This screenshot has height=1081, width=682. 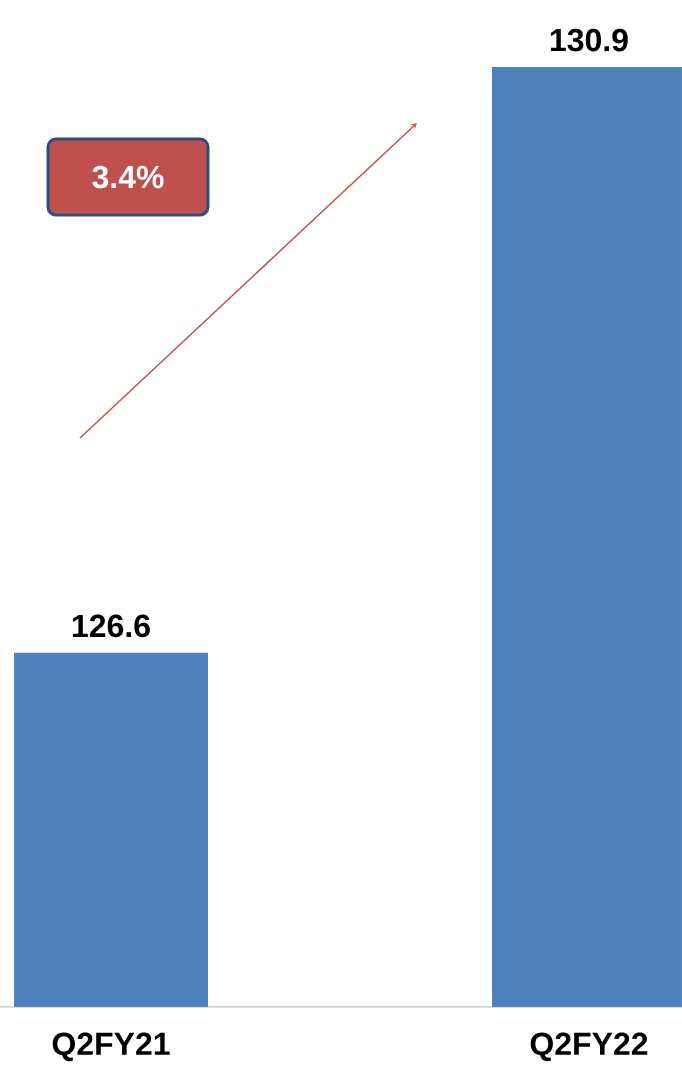 I want to click on x-tick-label: Q2FY22, so click(x=589, y=1047).